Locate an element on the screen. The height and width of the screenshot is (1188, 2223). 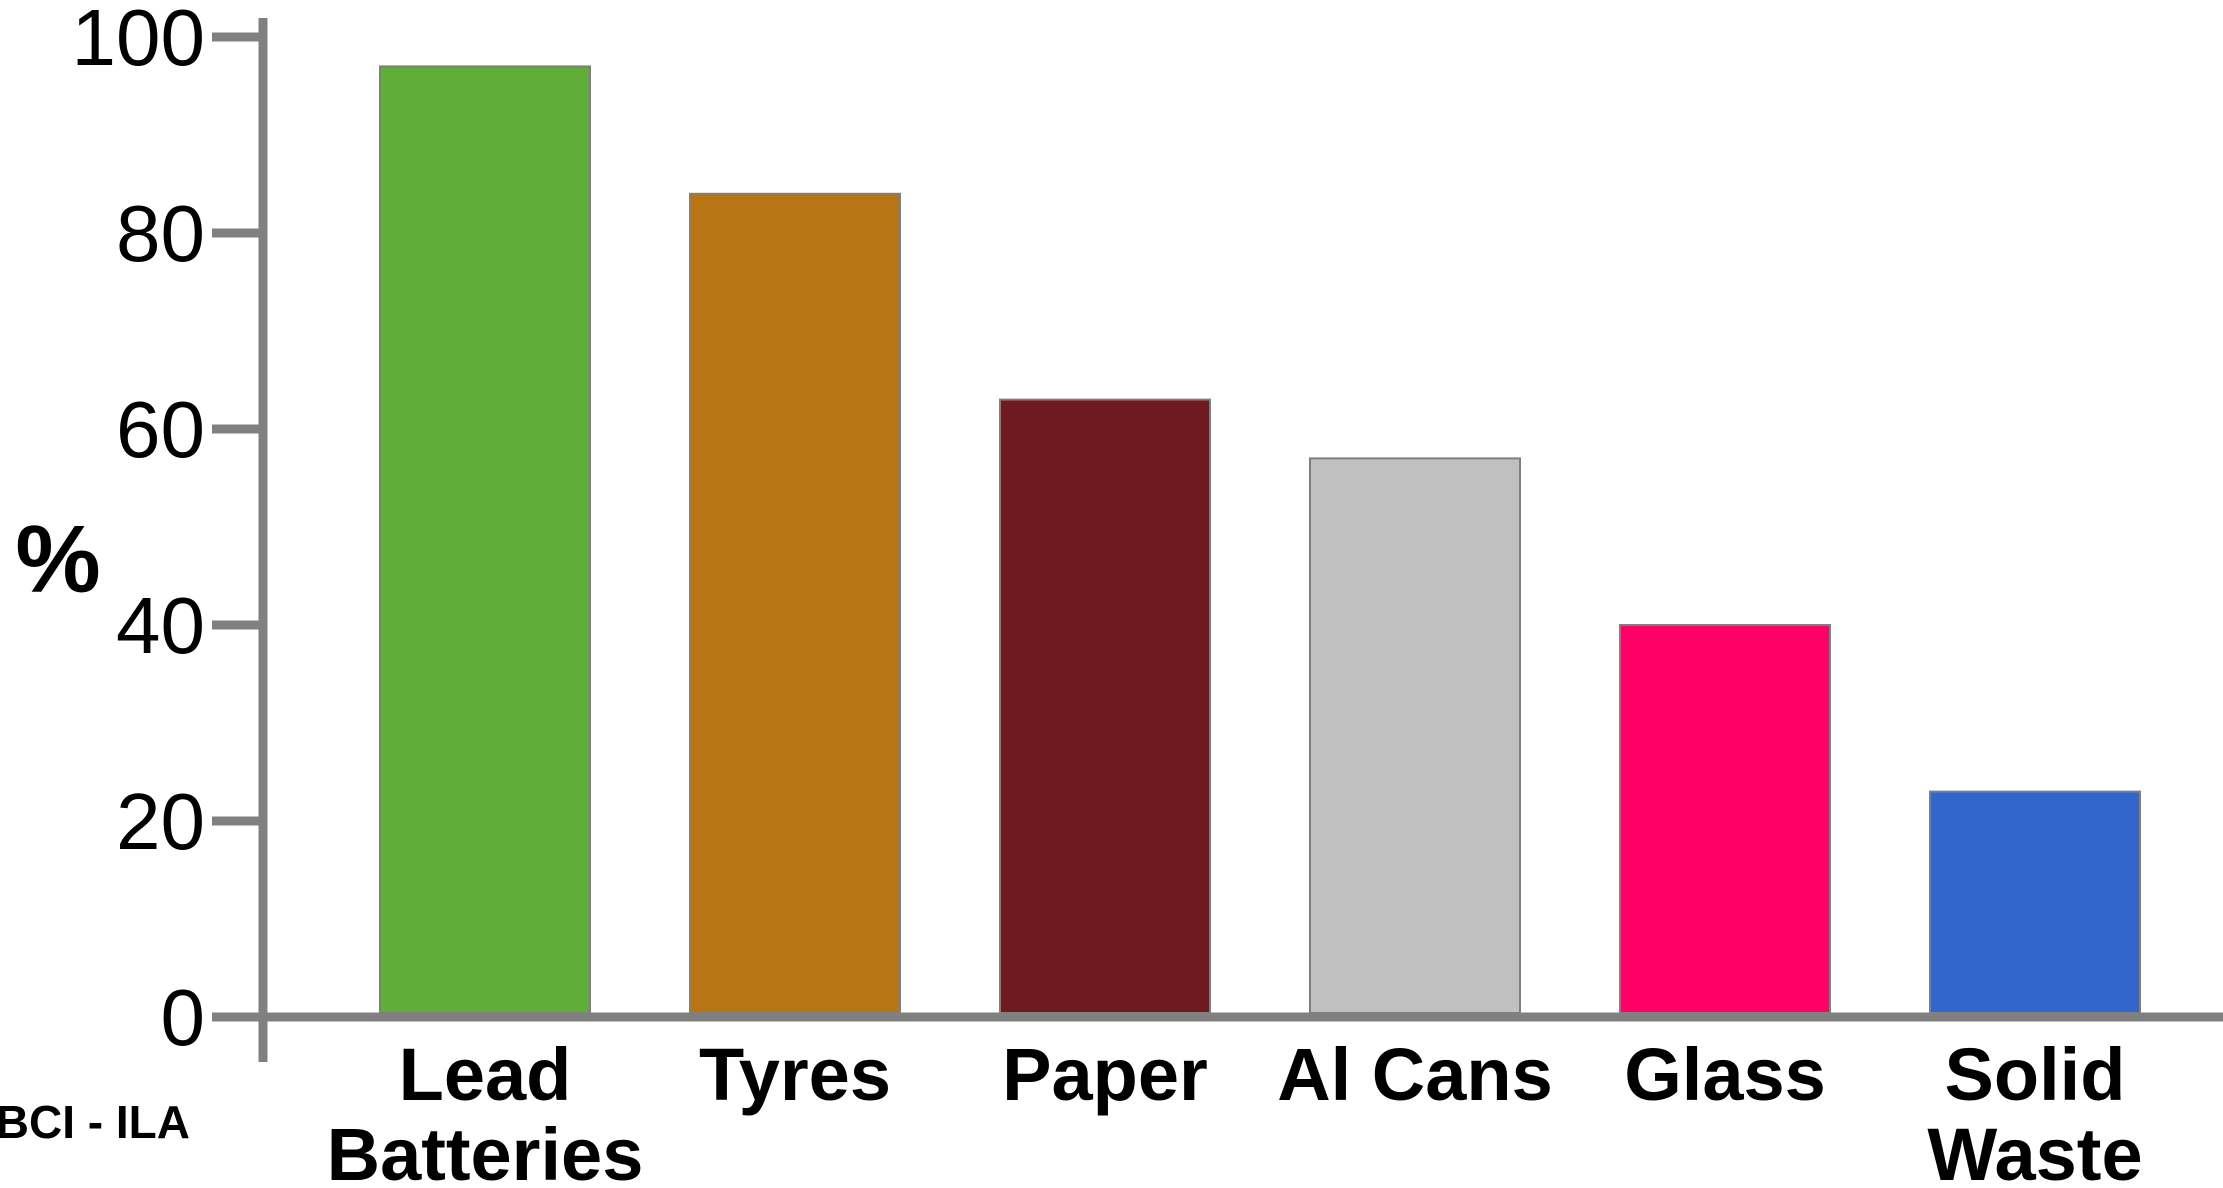
x-tick-label-line: Solid is located at coordinates (2035, 1074).